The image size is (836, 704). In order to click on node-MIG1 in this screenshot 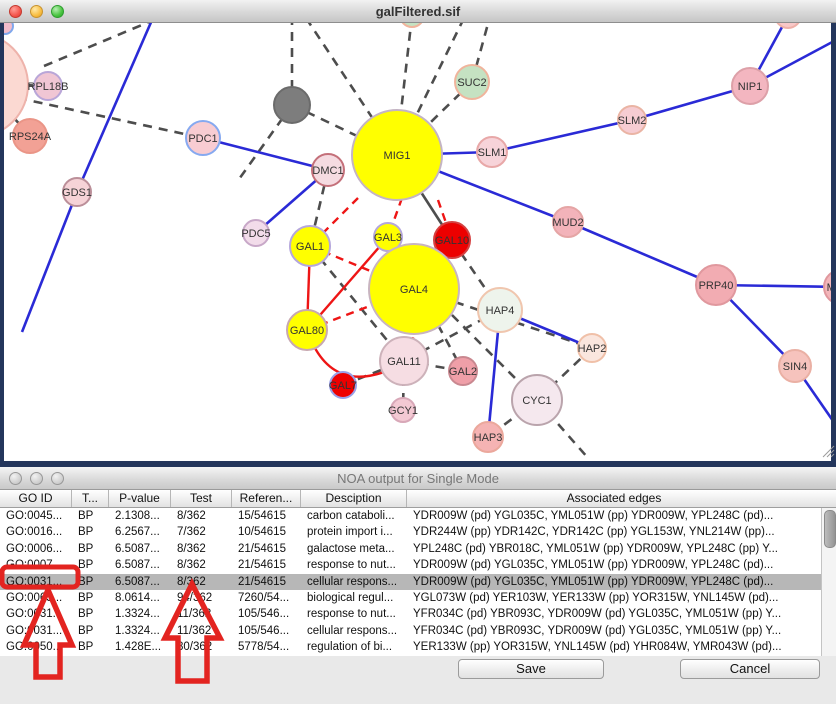, I will do `click(397, 155)`.